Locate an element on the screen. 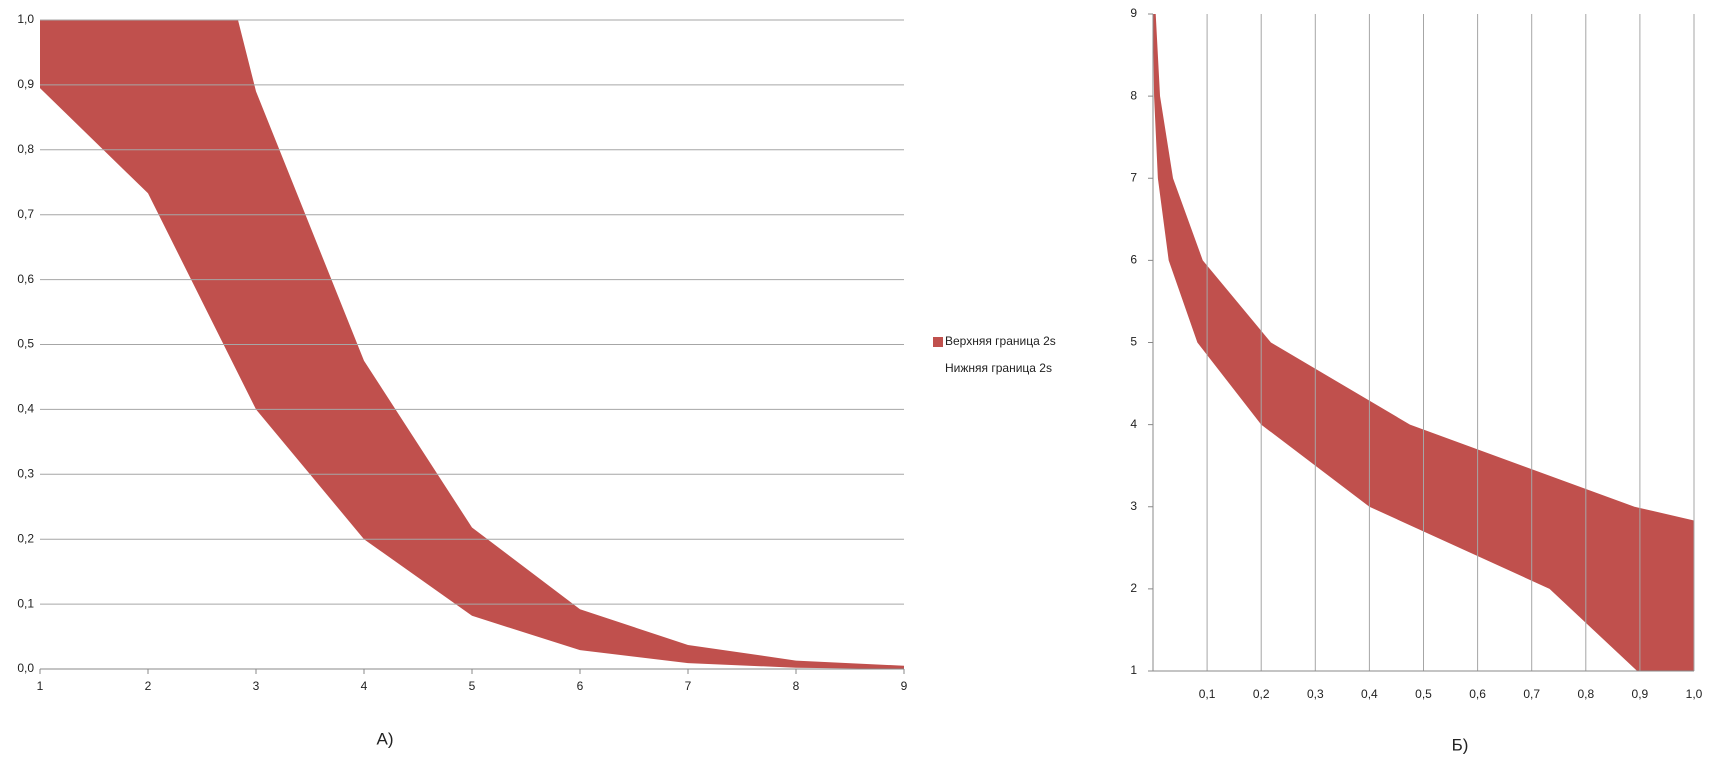  y-tick-label: 4 is located at coordinates (1133, 424).